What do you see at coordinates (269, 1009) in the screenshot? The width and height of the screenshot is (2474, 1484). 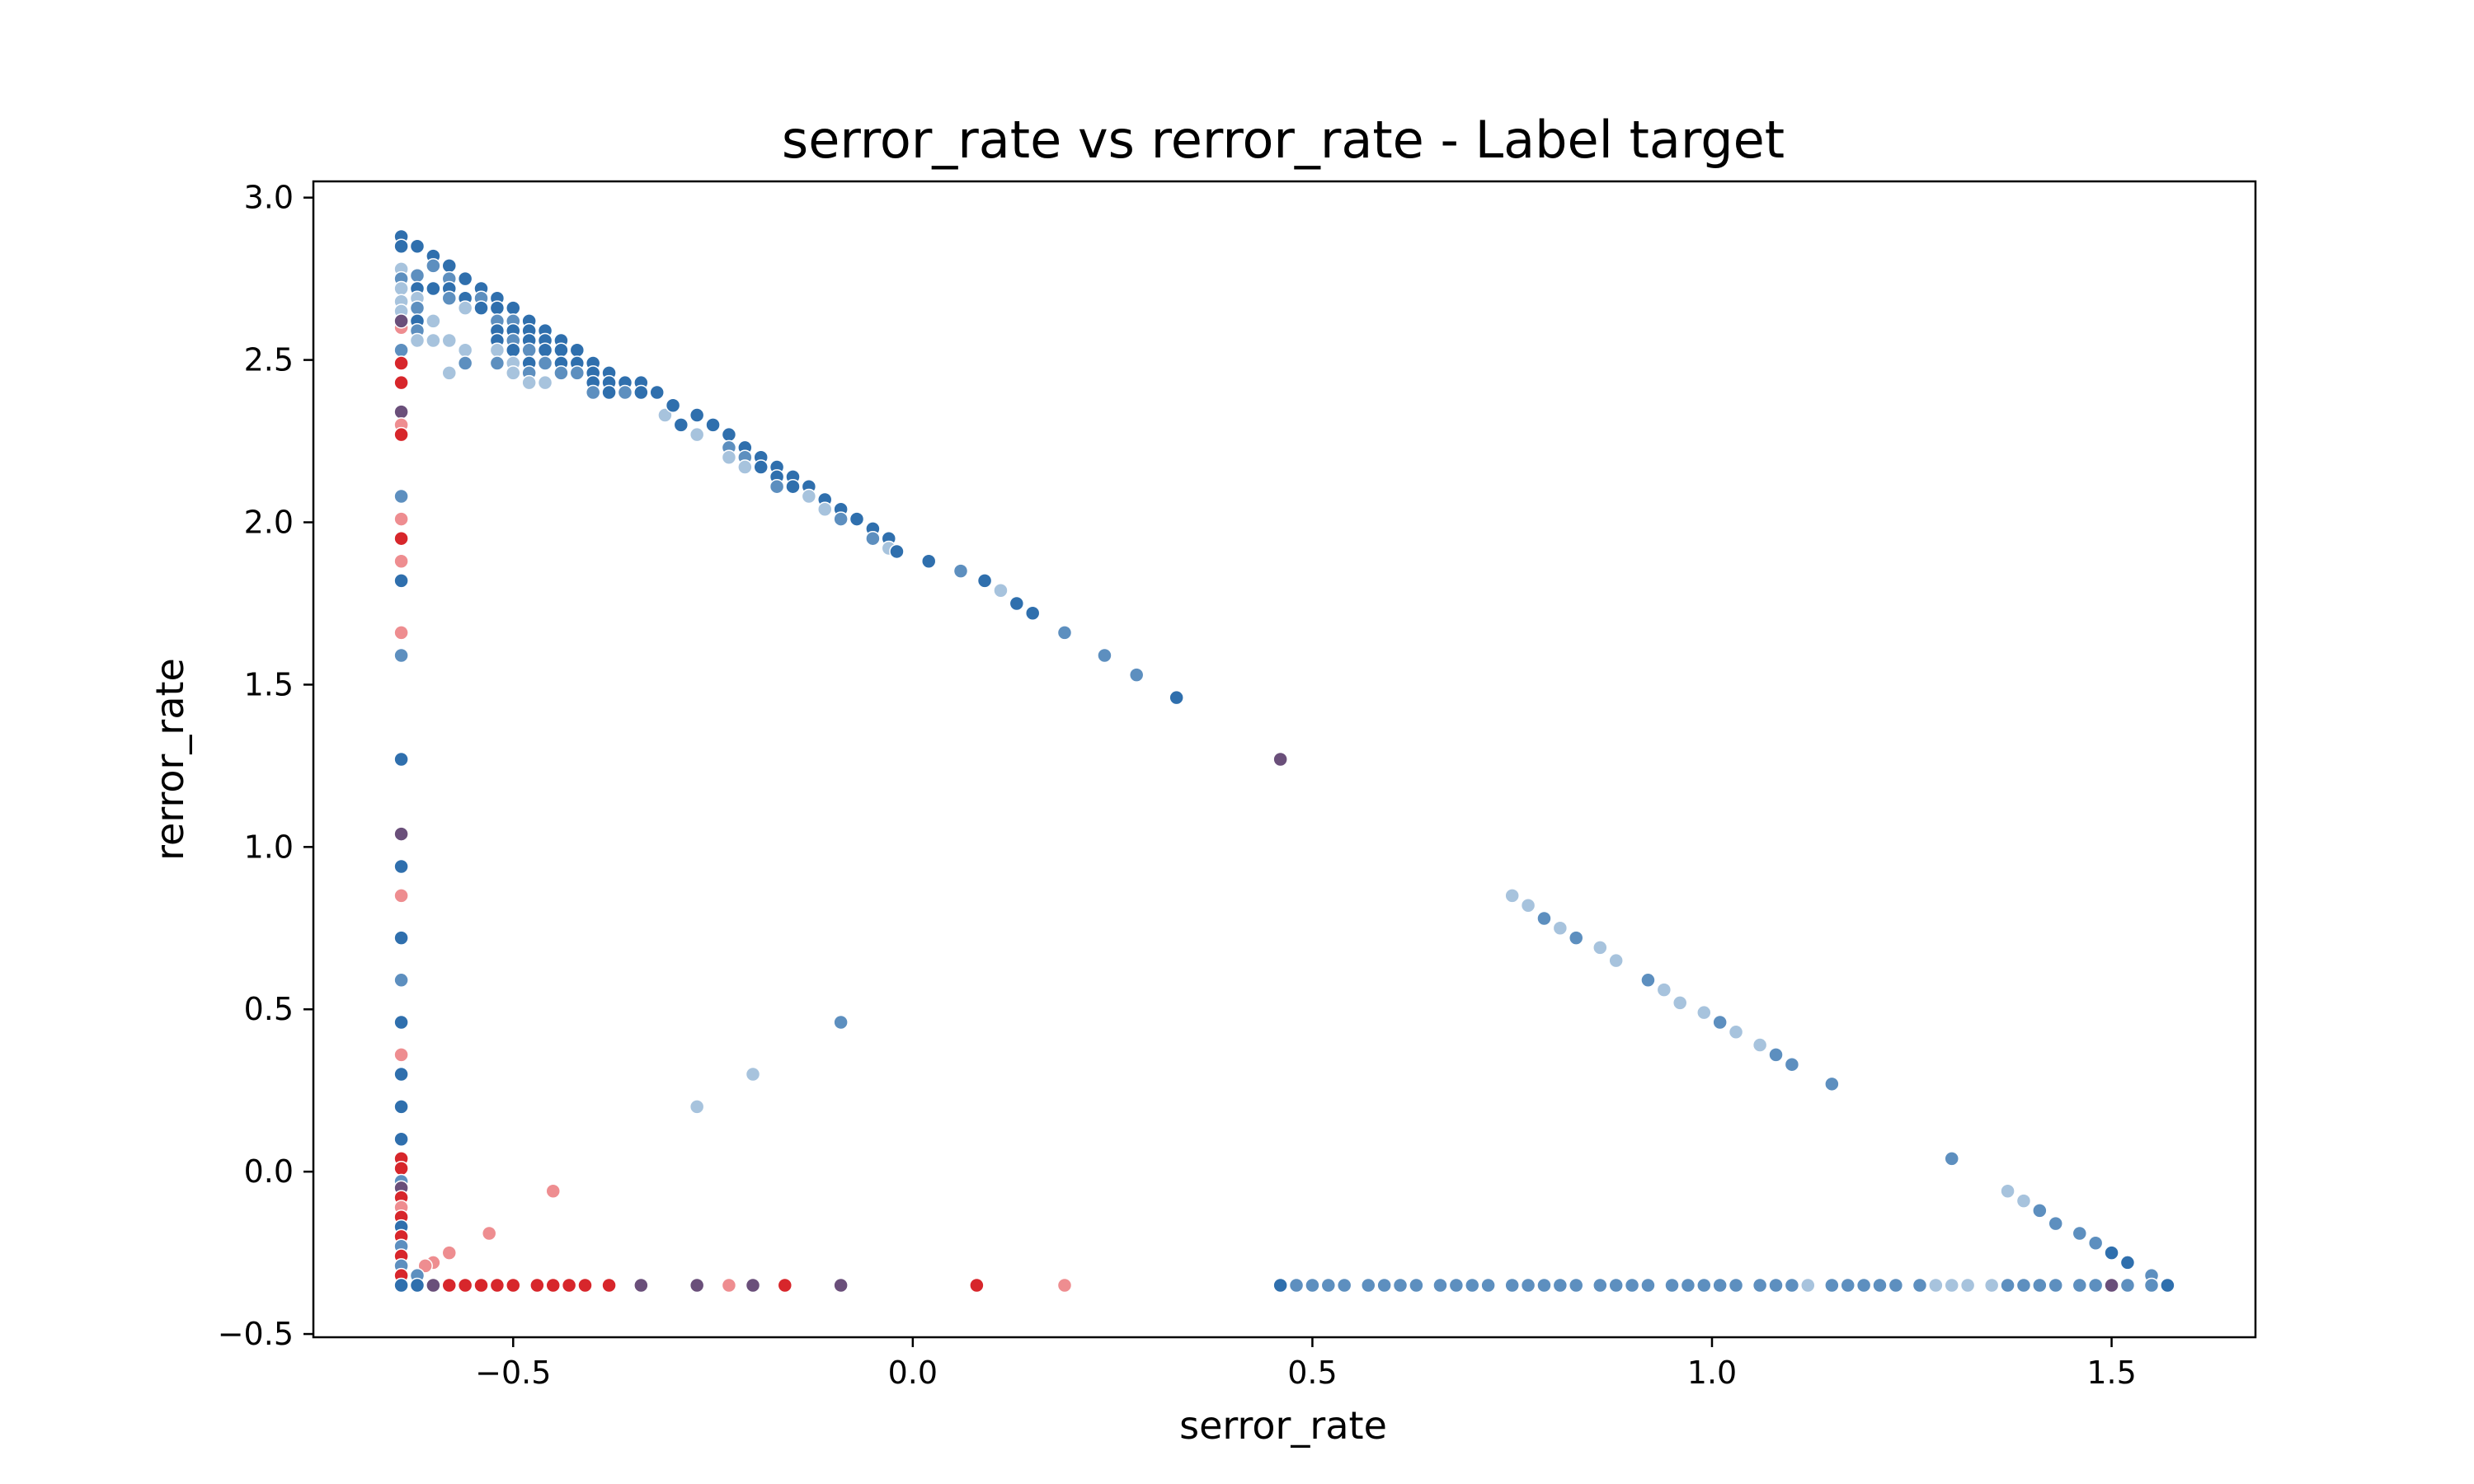 I see `y-tick-label: 0.5` at bounding box center [269, 1009].